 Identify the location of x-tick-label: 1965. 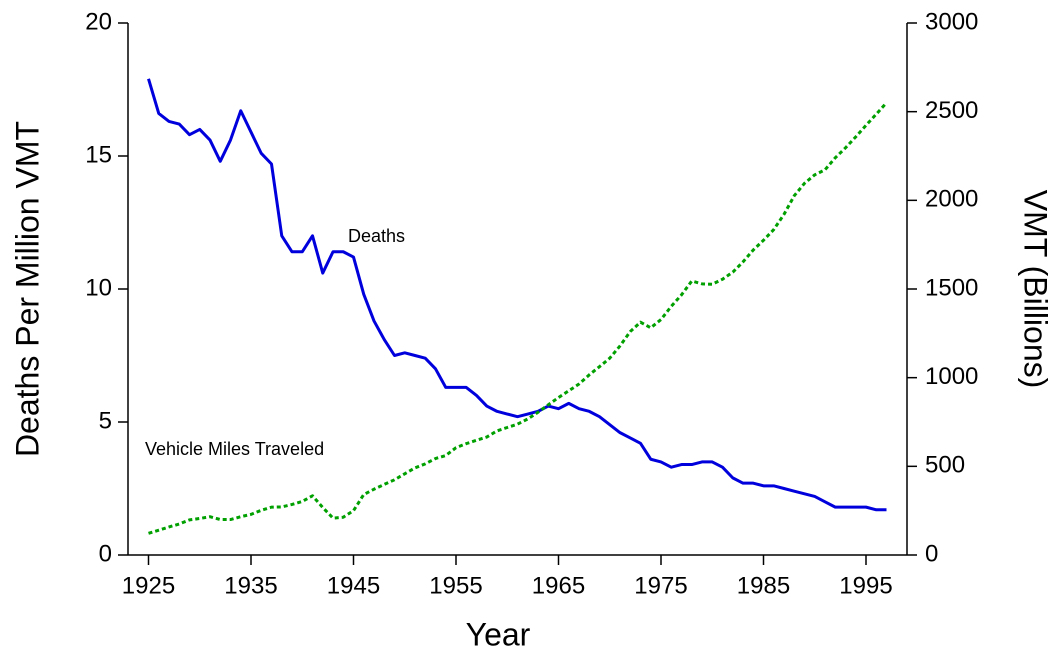
(558, 585).